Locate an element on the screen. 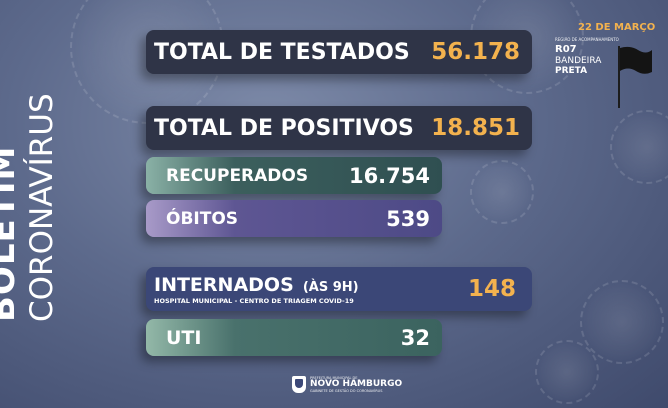  region-code: R07 is located at coordinates (566, 49).